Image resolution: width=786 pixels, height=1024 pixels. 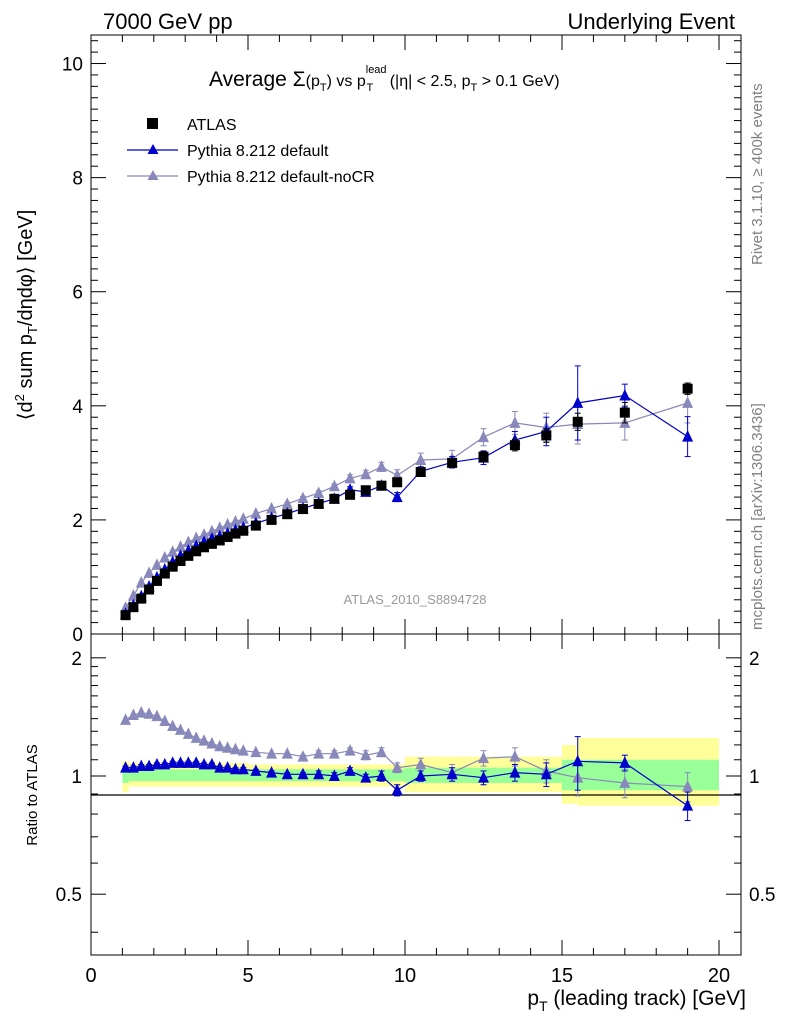 I want to click on title-cuts-a: (|η| < 2.5, p, so click(x=427, y=81).